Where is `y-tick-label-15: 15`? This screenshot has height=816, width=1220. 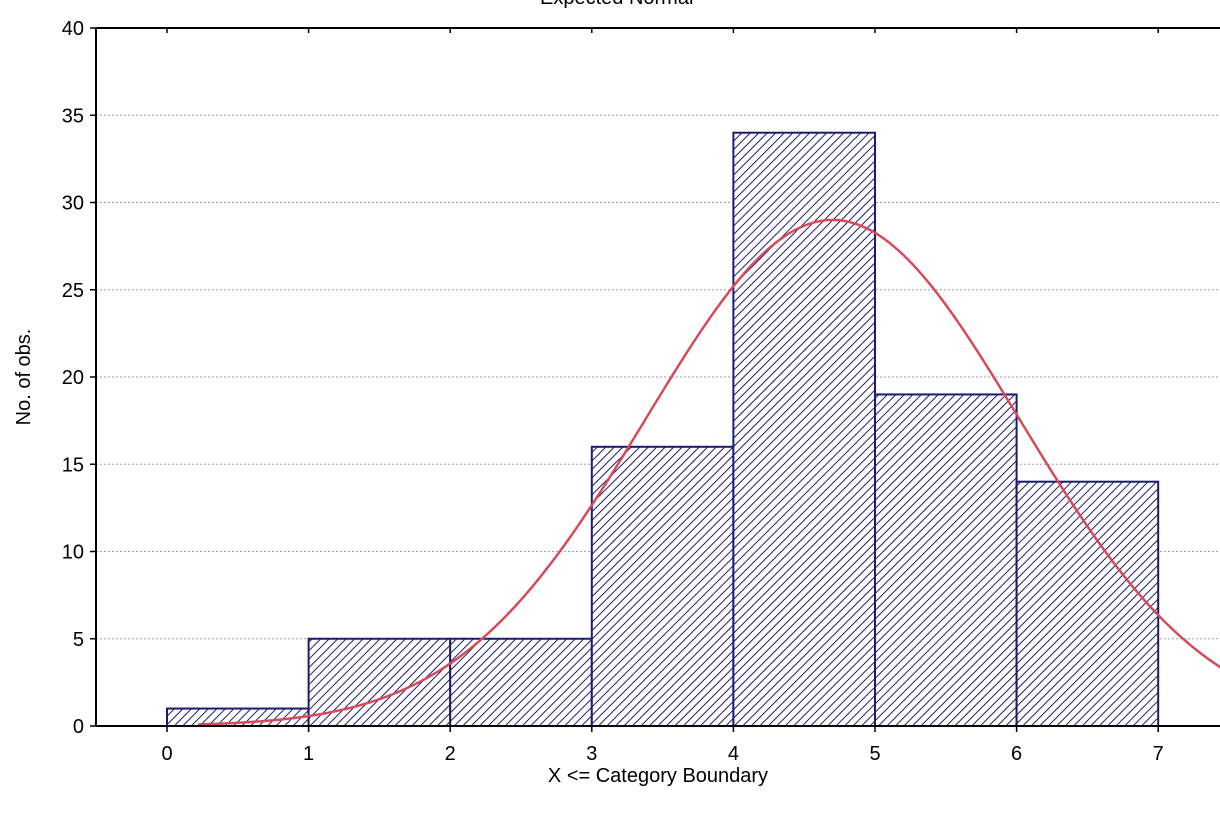 y-tick-label-15: 15 is located at coordinates (73, 465).